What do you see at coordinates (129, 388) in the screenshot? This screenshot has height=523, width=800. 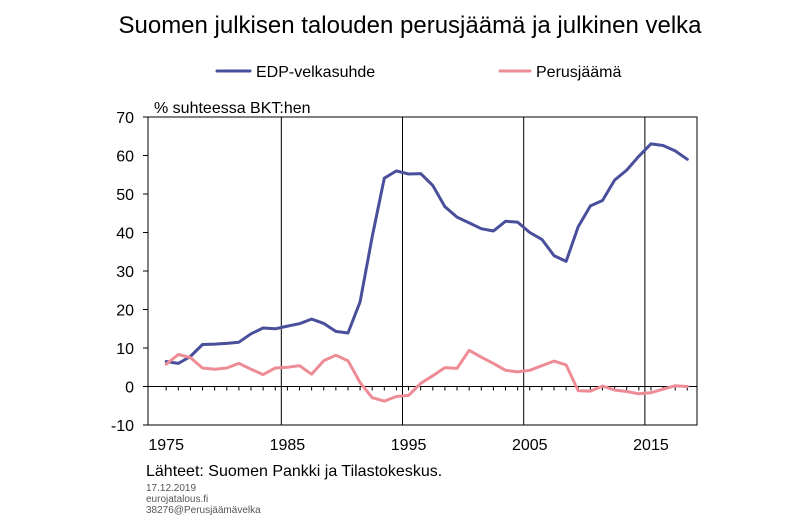 I see `y-tick-label: 0` at bounding box center [129, 388].